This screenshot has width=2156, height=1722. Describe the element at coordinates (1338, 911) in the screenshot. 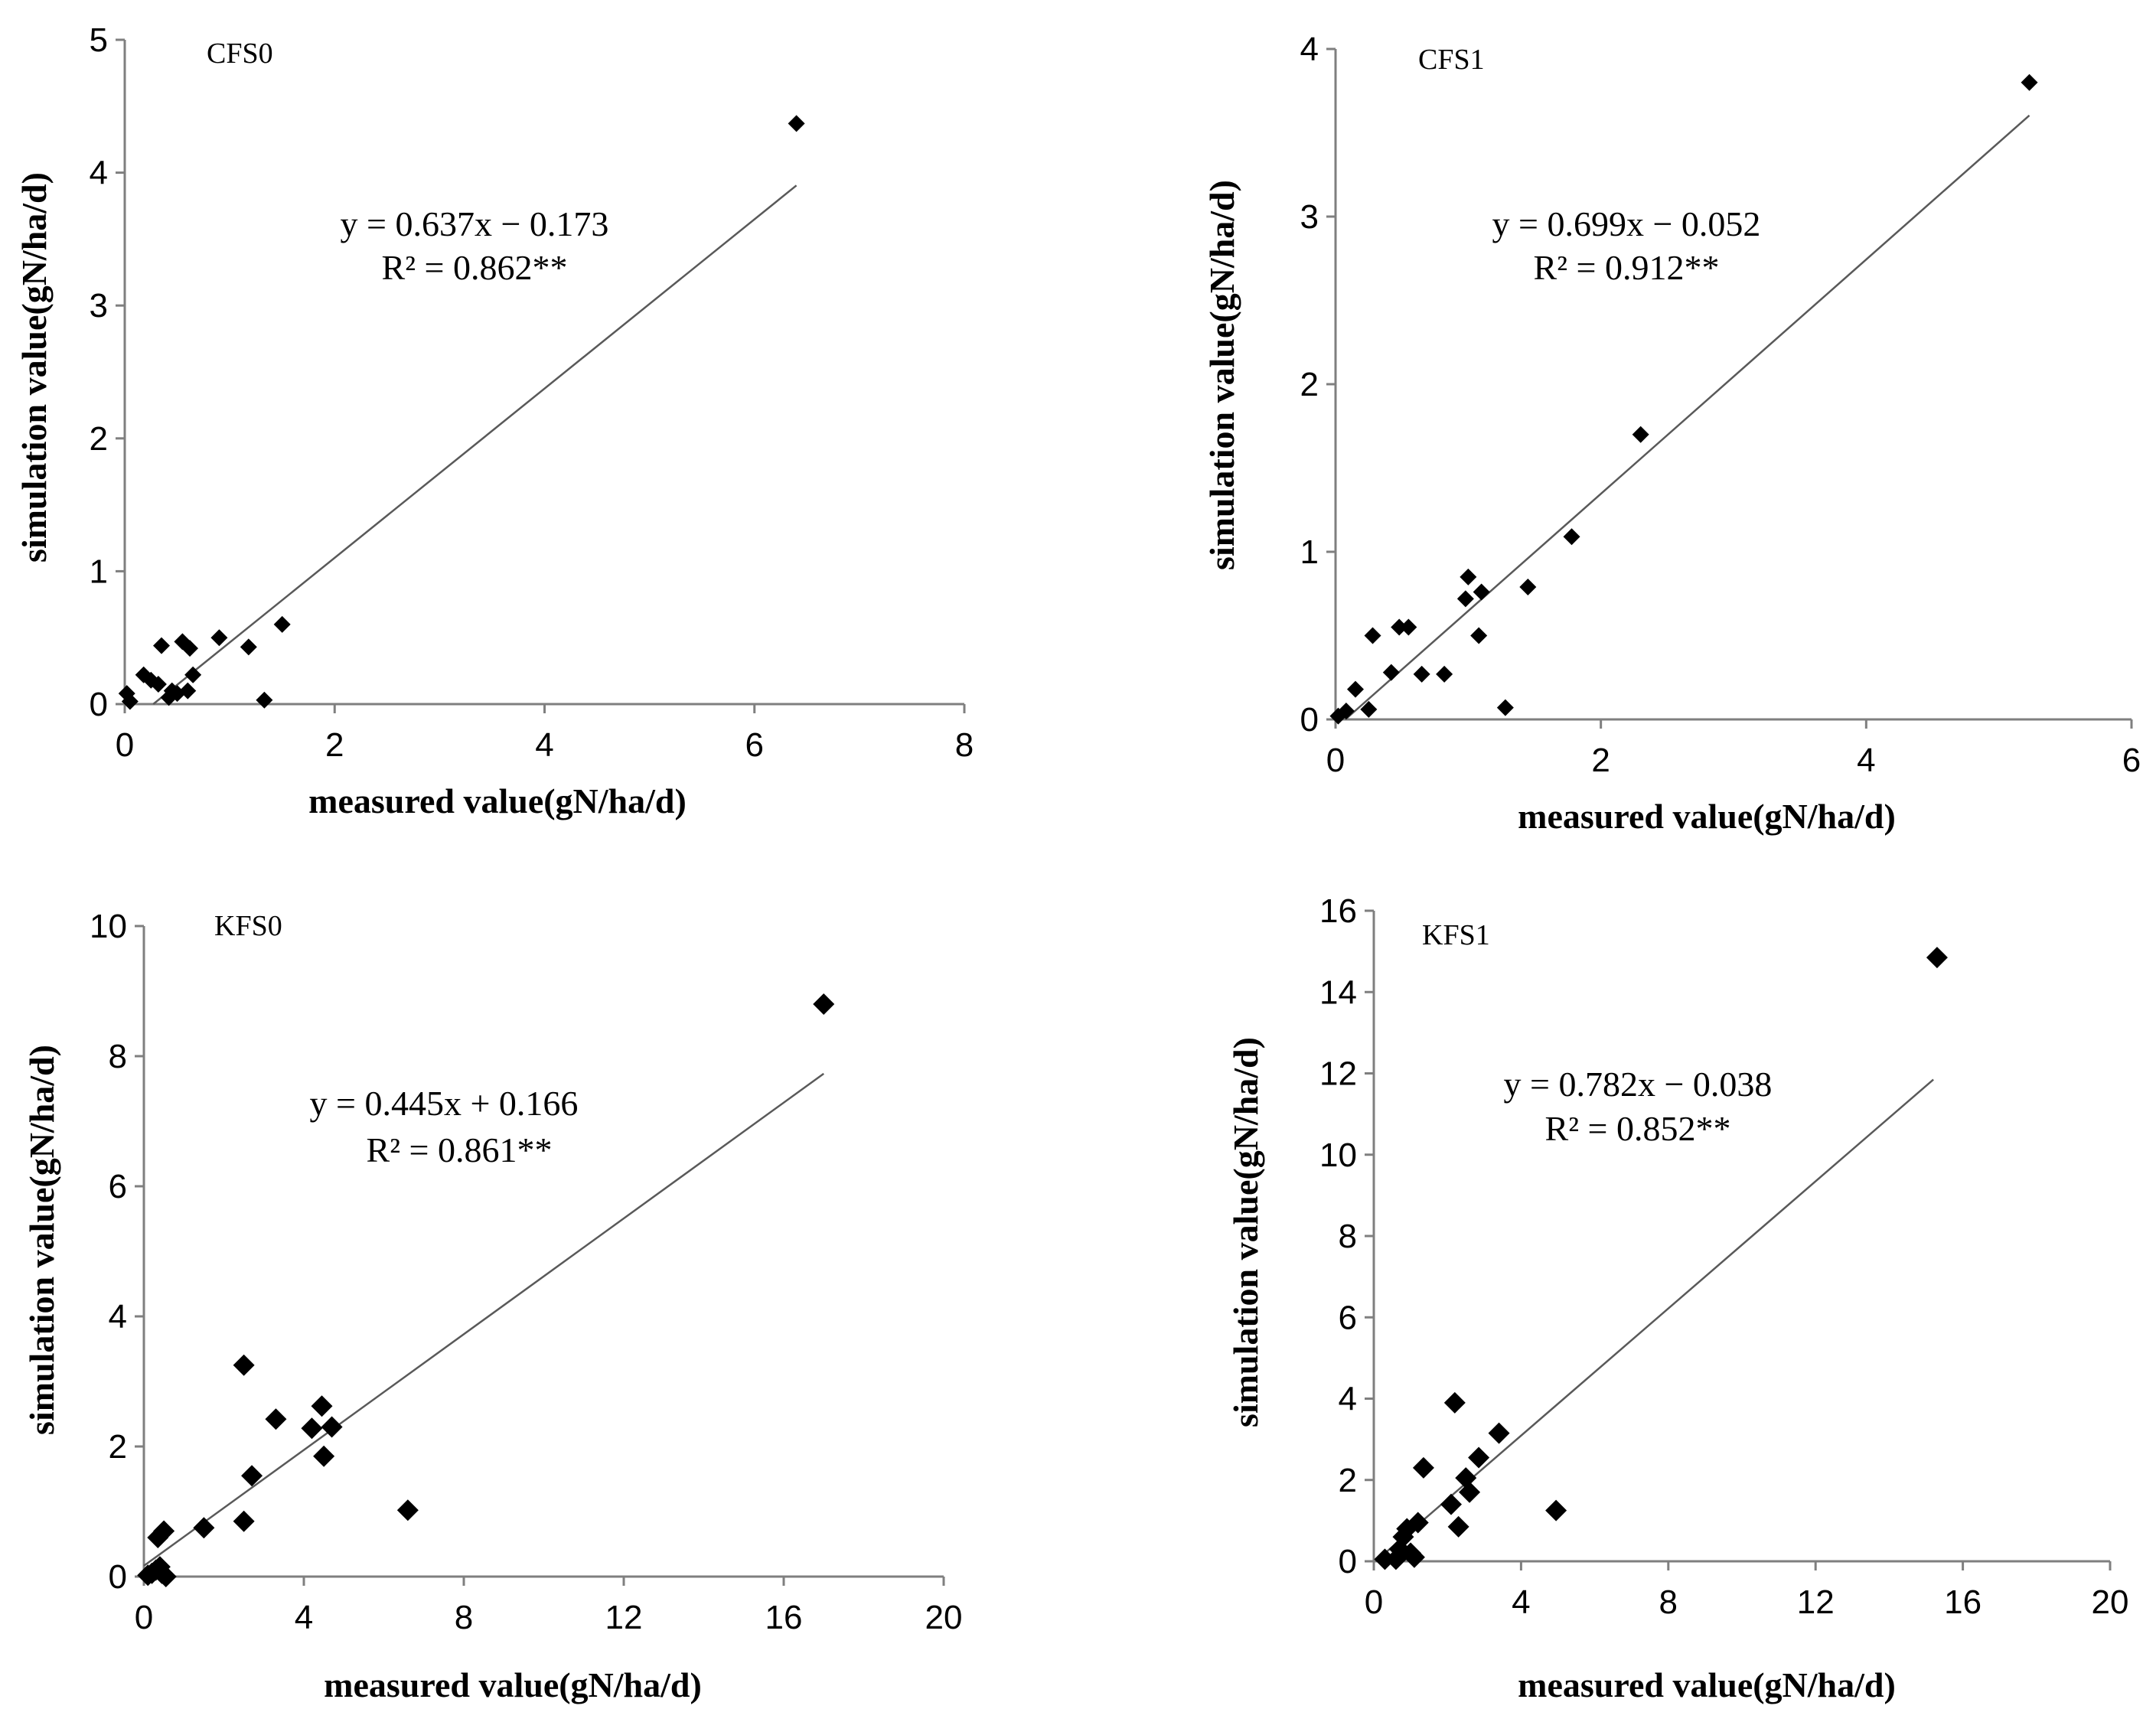

I see `kfs1-y-tick-label: 16` at that location.